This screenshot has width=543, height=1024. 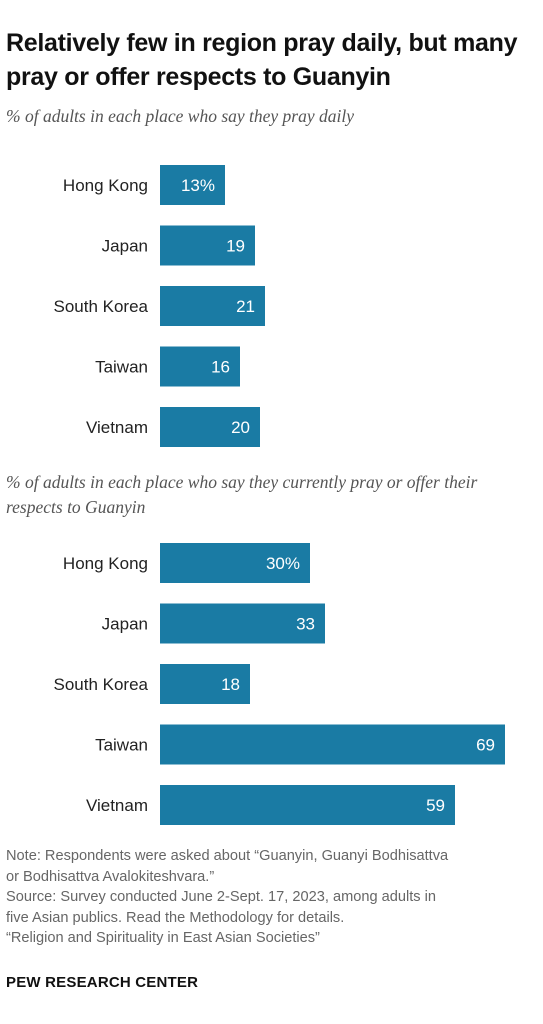 What do you see at coordinates (240, 427) in the screenshot?
I see `value-label: 20` at bounding box center [240, 427].